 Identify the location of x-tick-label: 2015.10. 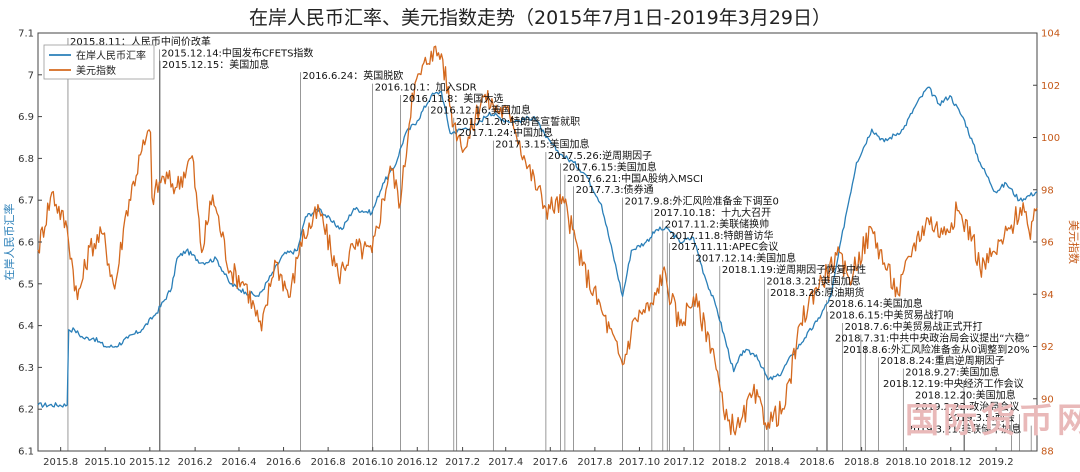
(105, 462).